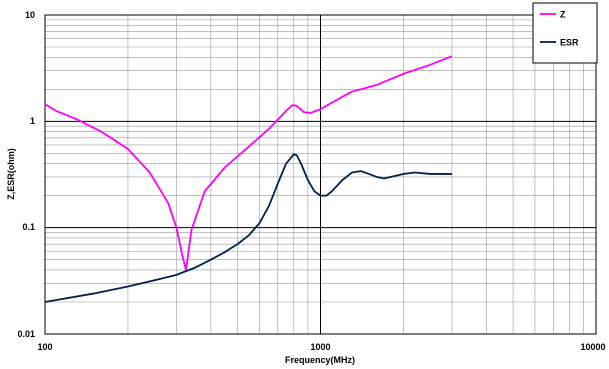 The image size is (609, 369). I want to click on legend-label-z: Z, so click(563, 15).